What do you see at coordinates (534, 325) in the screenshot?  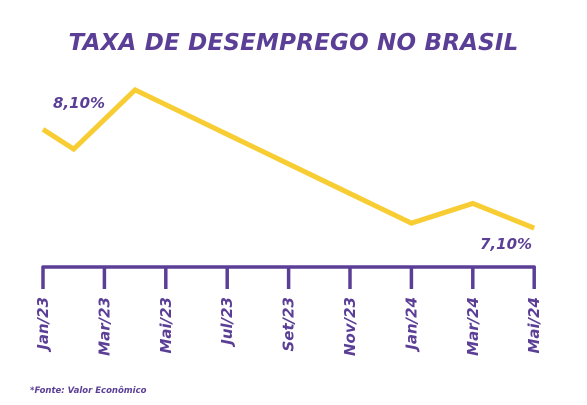 I see `x-tick-label: Mai/24` at bounding box center [534, 325].